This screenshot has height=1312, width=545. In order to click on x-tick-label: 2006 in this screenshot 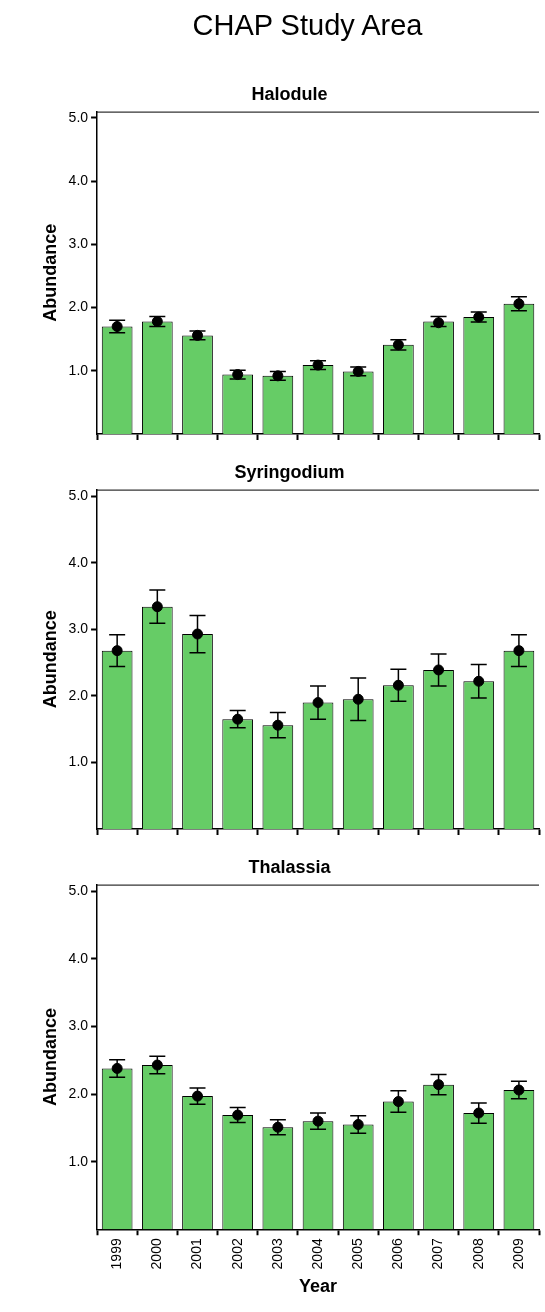, I will do `click(397, 1254)`.